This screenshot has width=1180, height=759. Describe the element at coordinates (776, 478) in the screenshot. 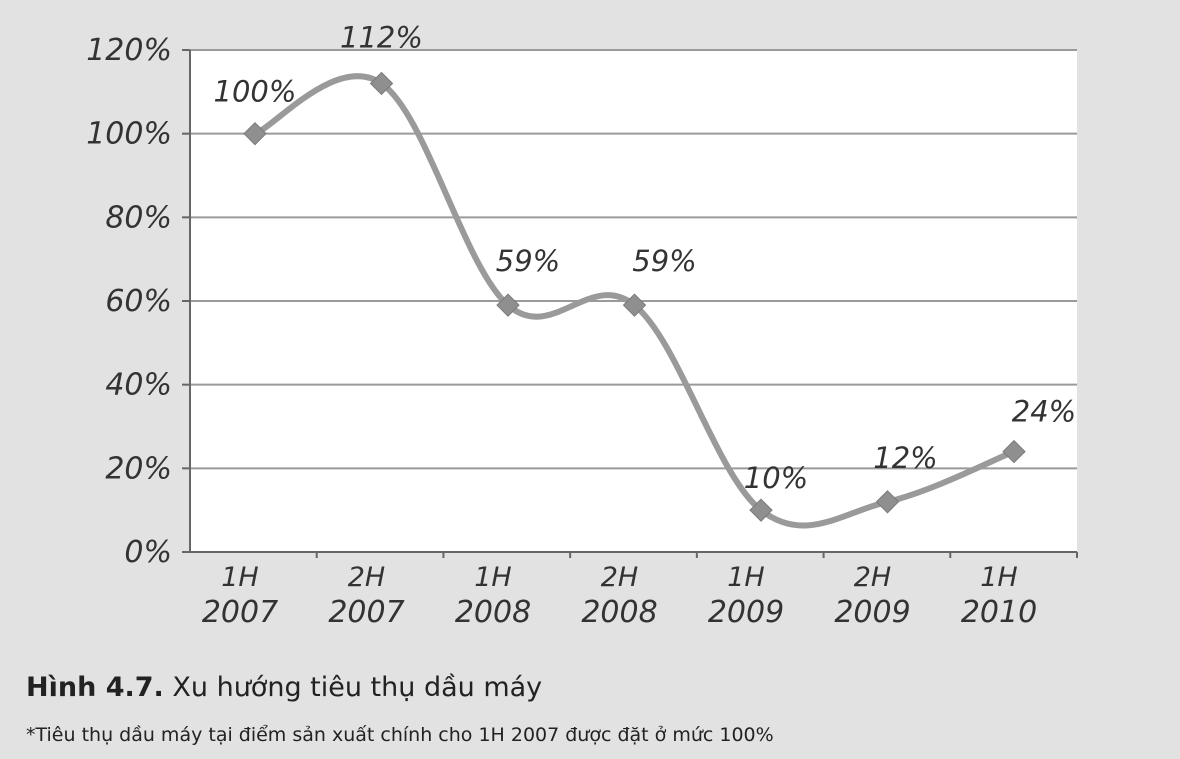

I see `data-label: 10%` at that location.